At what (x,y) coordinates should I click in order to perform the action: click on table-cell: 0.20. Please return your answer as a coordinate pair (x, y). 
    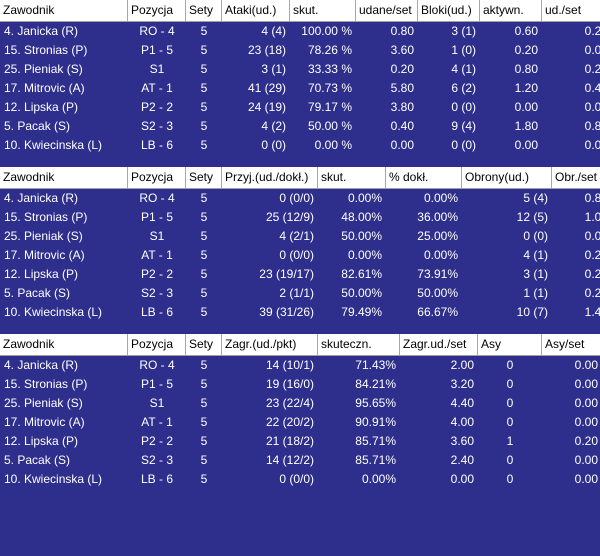
    Looking at the image, I should click on (592, 31).